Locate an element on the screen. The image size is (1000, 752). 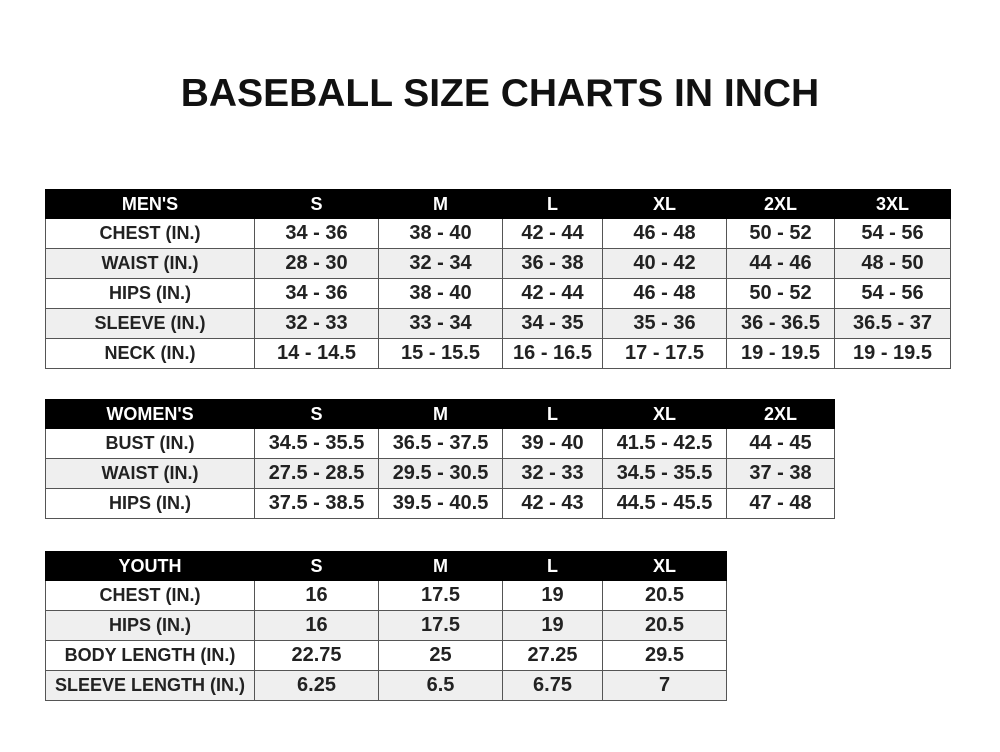
category-header: WOMEN'S is located at coordinates (150, 414).